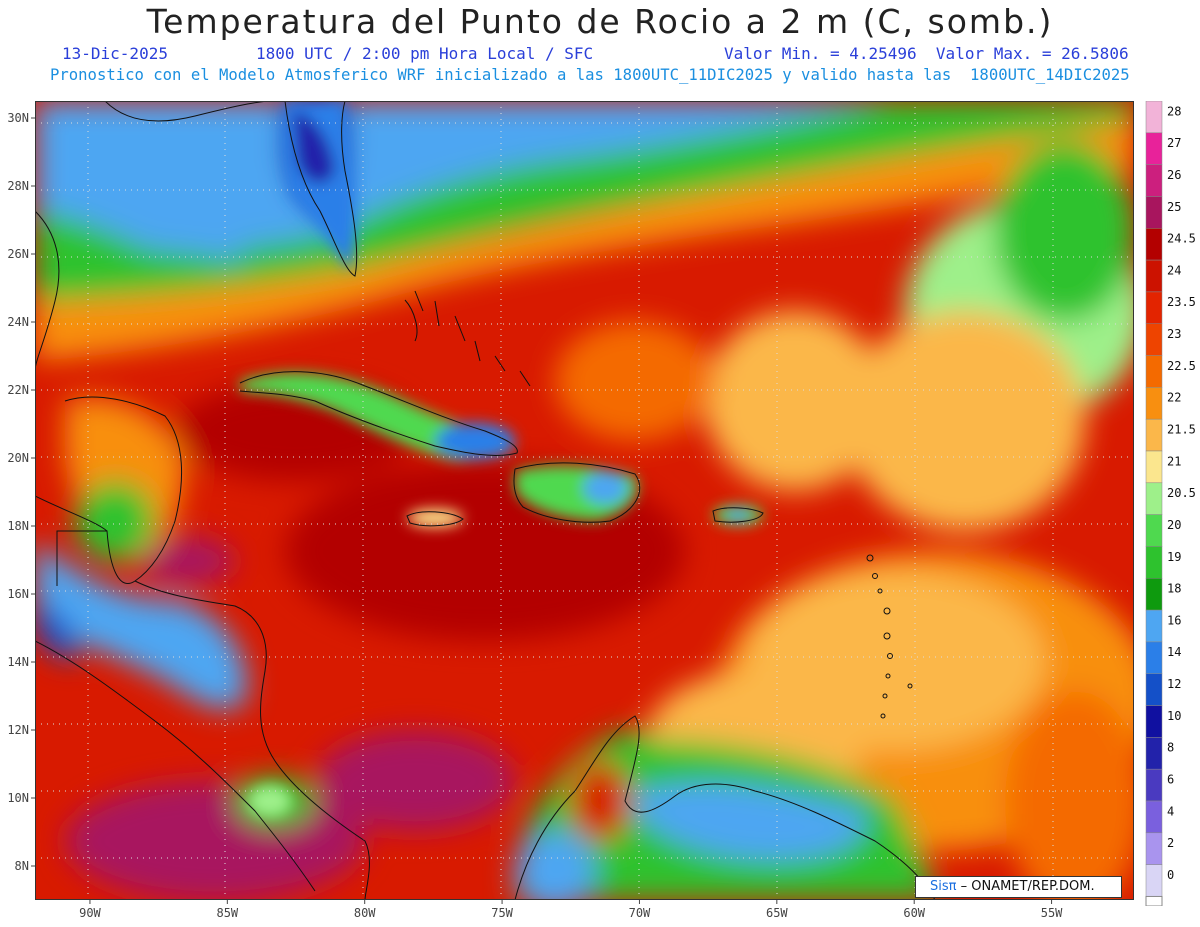 The image size is (1200, 927). What do you see at coordinates (1174, 652) in the screenshot?
I see `legend-label: 14` at bounding box center [1174, 652].